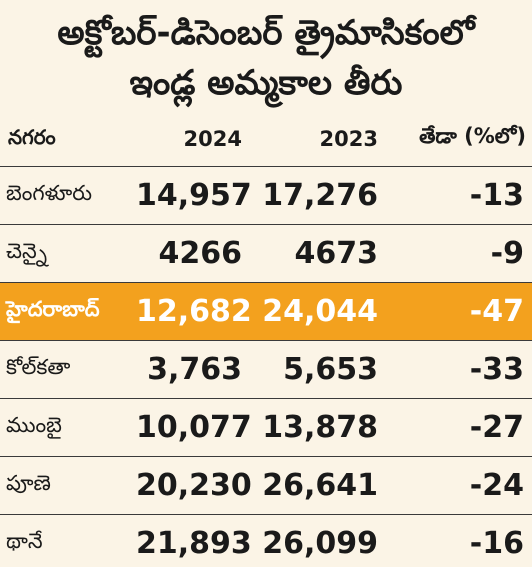 Image resolution: width=532 pixels, height=572 pixels. Describe the element at coordinates (458, 370) in the screenshot. I see `change-cell: -33` at that location.